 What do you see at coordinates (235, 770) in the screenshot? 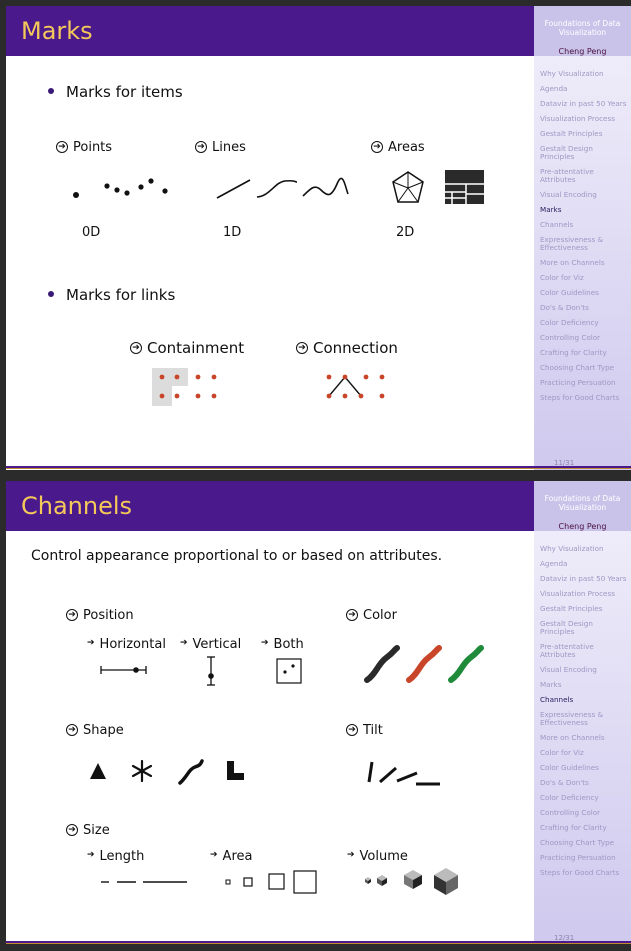
I see `l-shape` at bounding box center [235, 770].